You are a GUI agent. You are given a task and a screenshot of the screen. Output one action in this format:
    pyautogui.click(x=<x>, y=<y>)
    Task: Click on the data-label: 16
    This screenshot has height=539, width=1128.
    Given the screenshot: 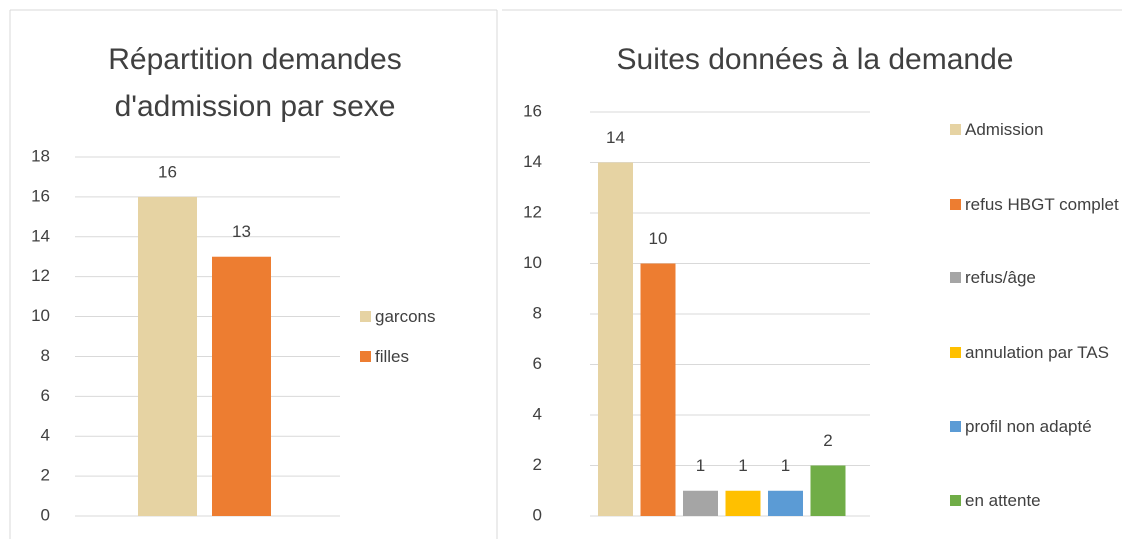 What is the action you would take?
    pyautogui.click(x=167, y=171)
    